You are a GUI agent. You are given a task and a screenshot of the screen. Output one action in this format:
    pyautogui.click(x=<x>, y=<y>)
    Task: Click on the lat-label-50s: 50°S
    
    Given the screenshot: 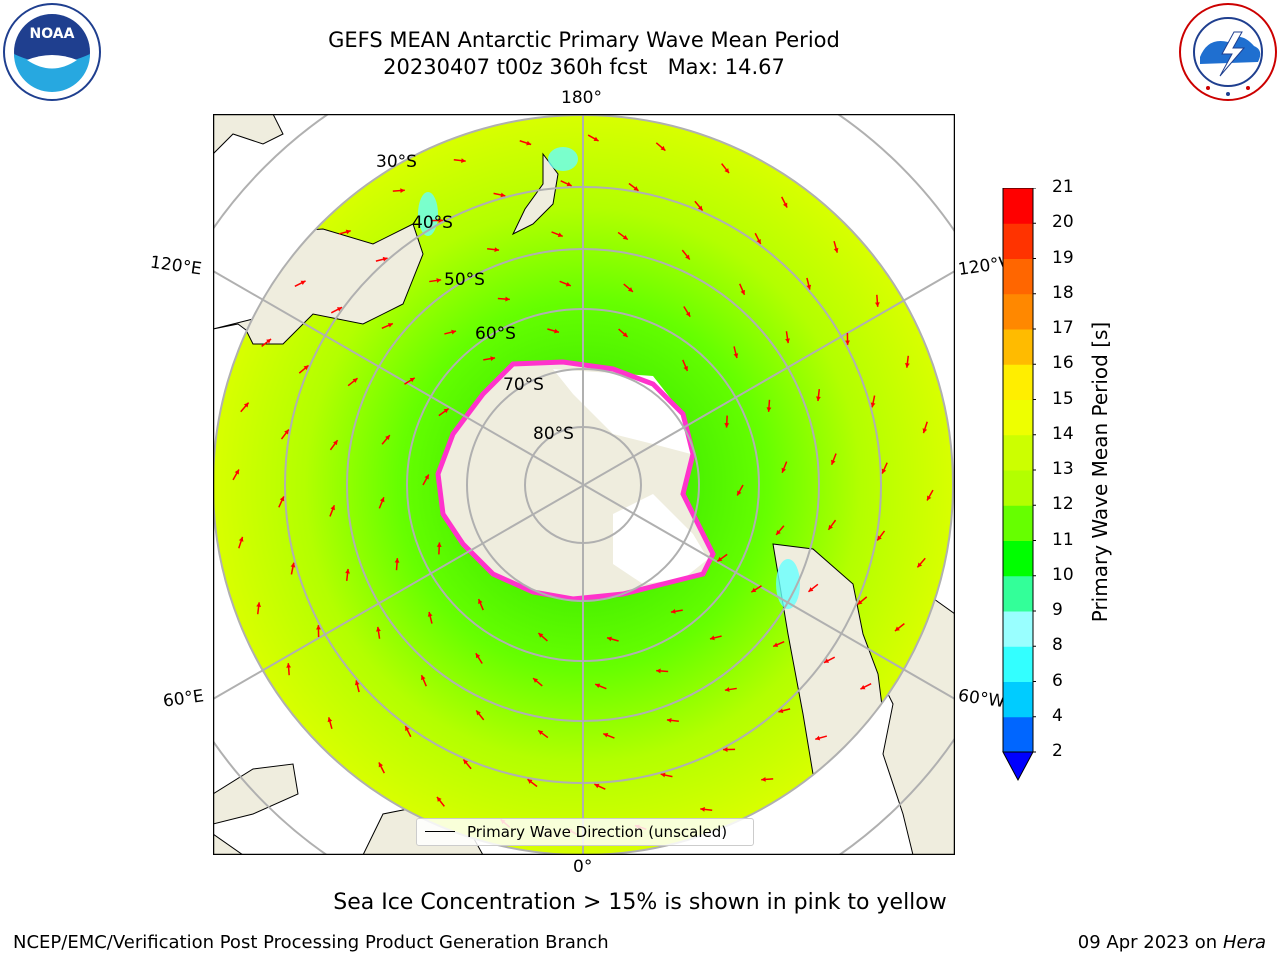 What is the action you would take?
    pyautogui.click(x=464, y=280)
    